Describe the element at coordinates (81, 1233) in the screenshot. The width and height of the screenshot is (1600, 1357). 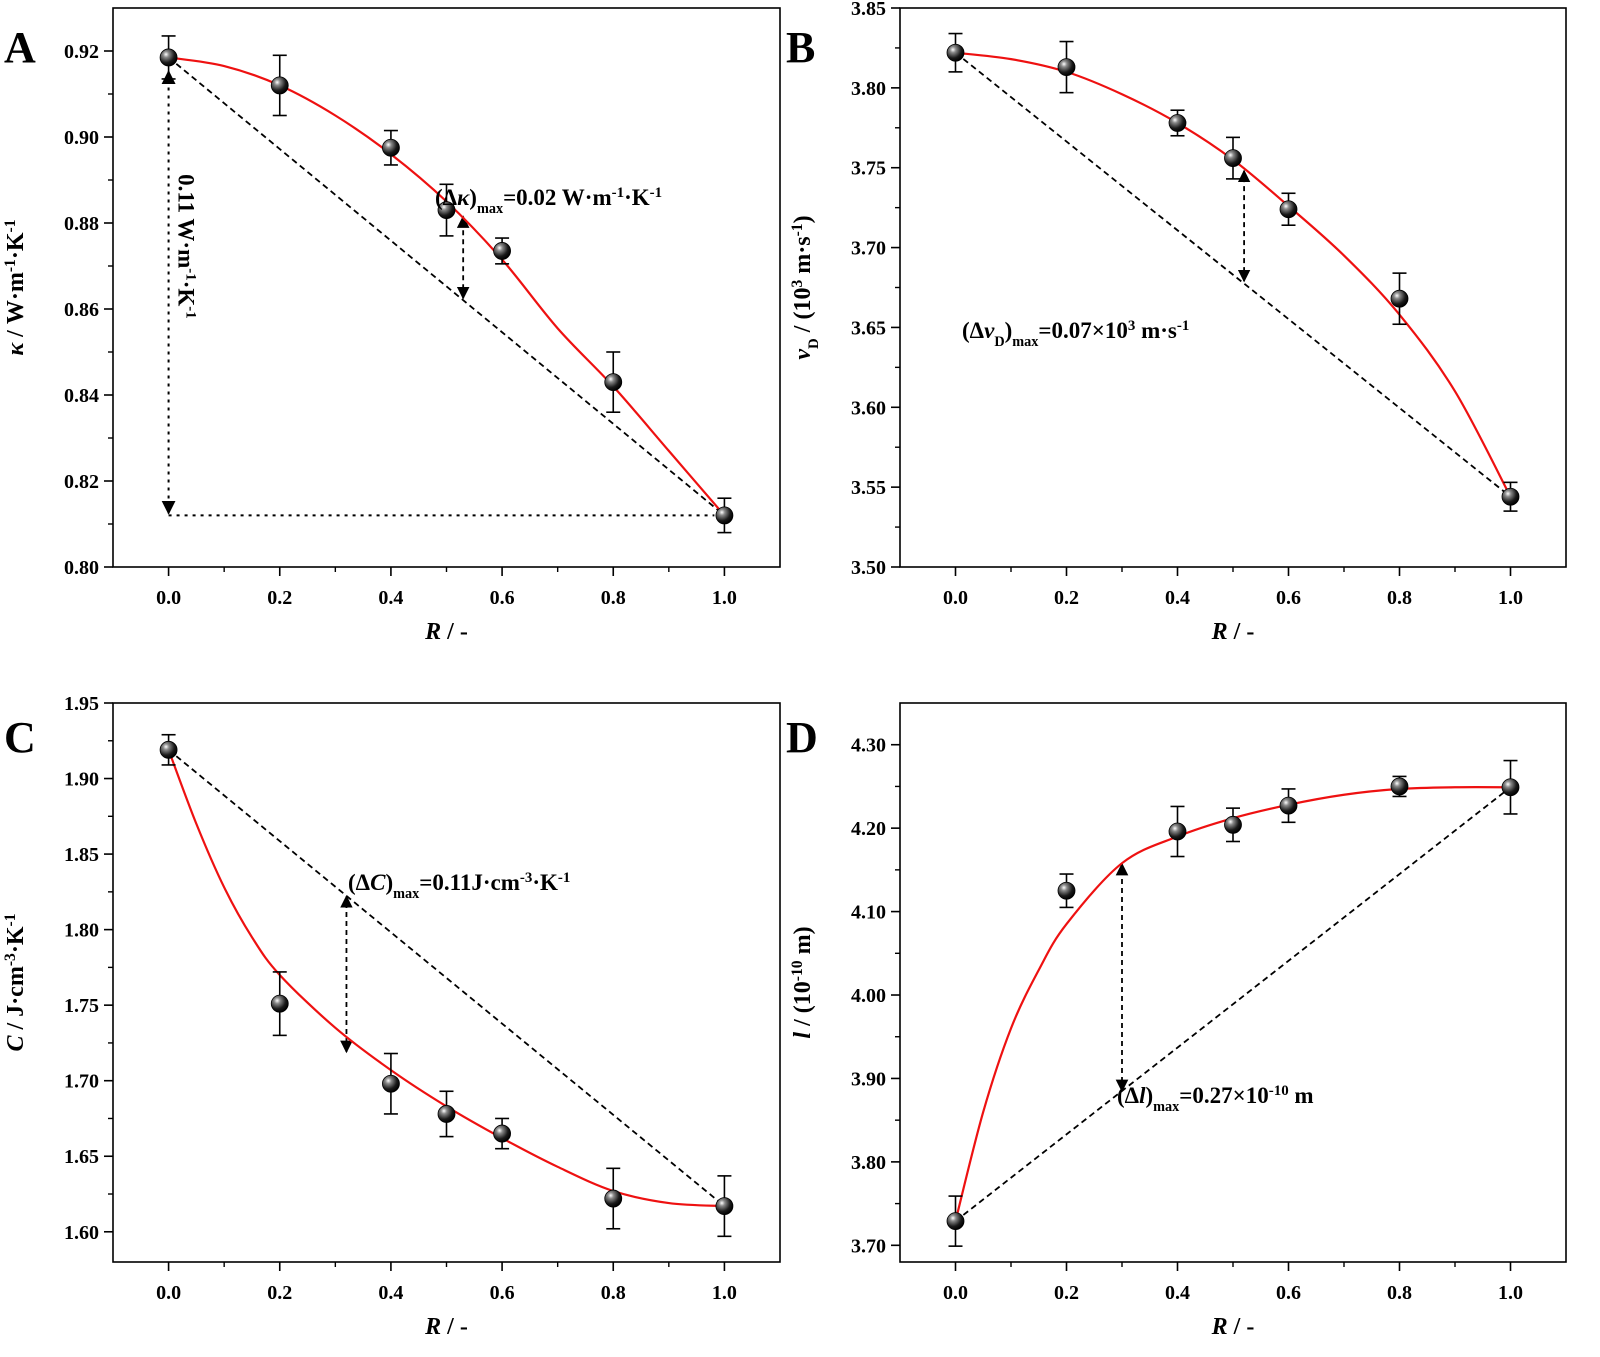
I see `y-tick-label: 1.60` at that location.